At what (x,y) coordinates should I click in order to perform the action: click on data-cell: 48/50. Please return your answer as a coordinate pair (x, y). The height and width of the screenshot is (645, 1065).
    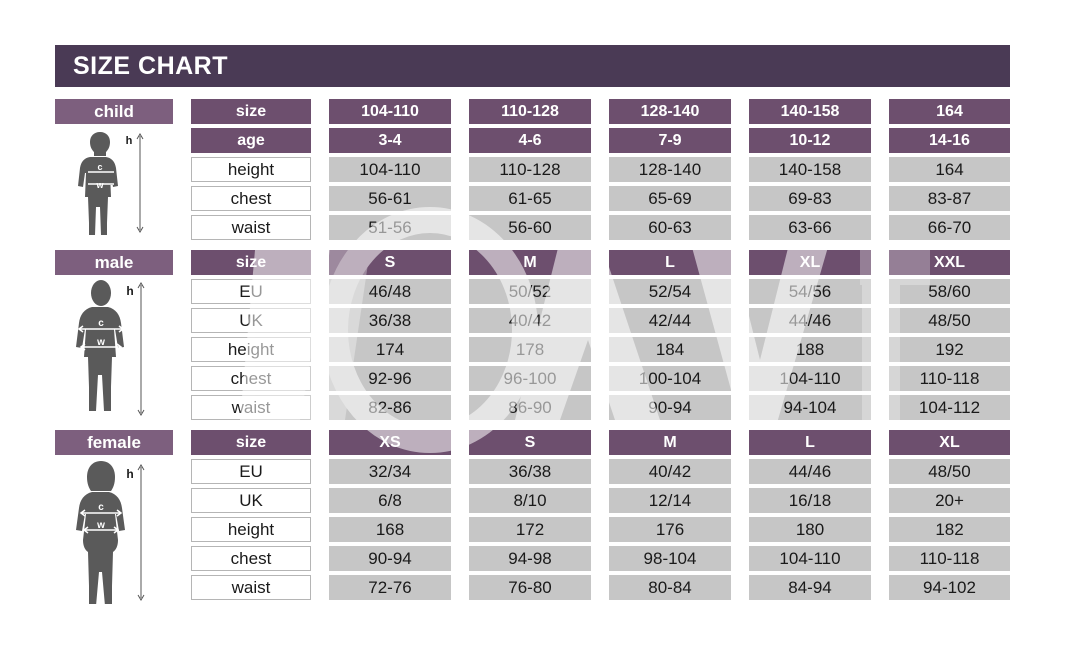
    Looking at the image, I should click on (949, 320).